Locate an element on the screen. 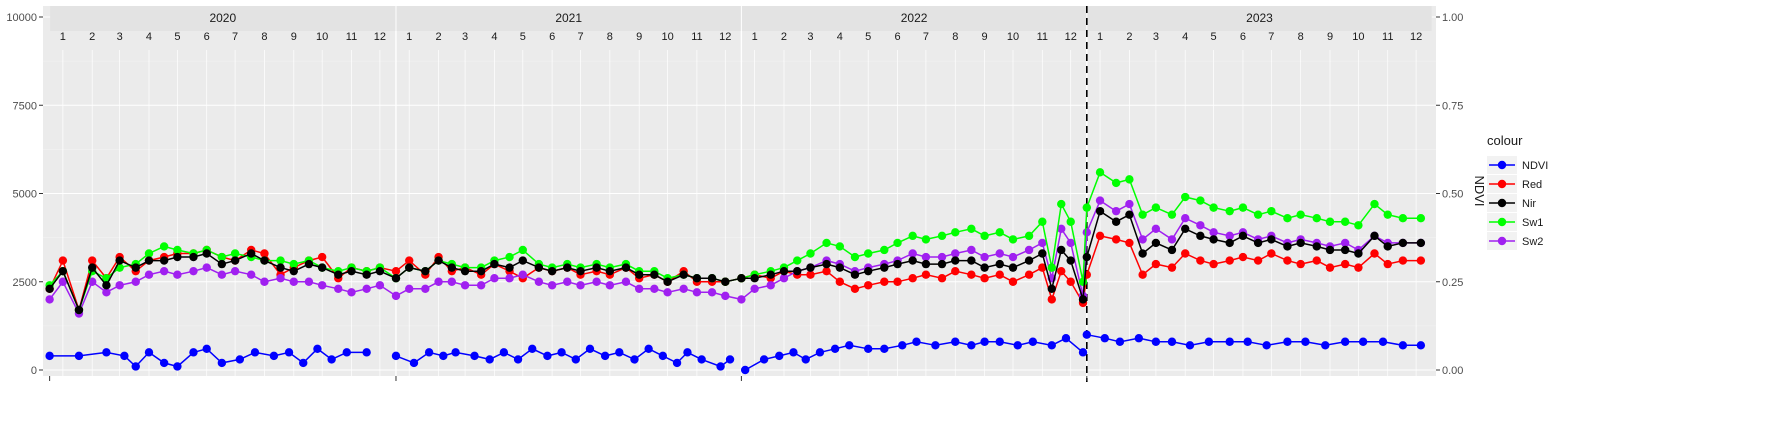 This screenshot has height=442, width=1773. series-ndvi is located at coordinates (735, 352).